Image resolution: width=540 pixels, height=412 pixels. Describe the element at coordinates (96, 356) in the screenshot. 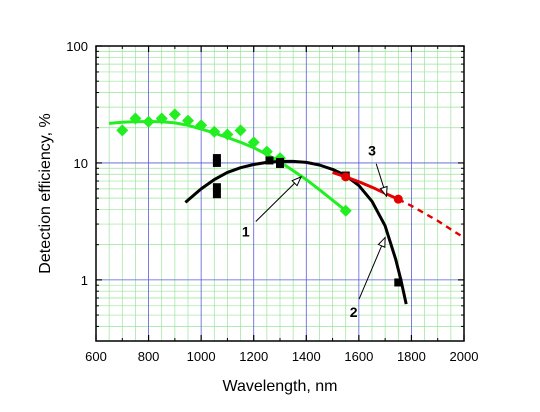

I see `x-tick-label: 600` at that location.